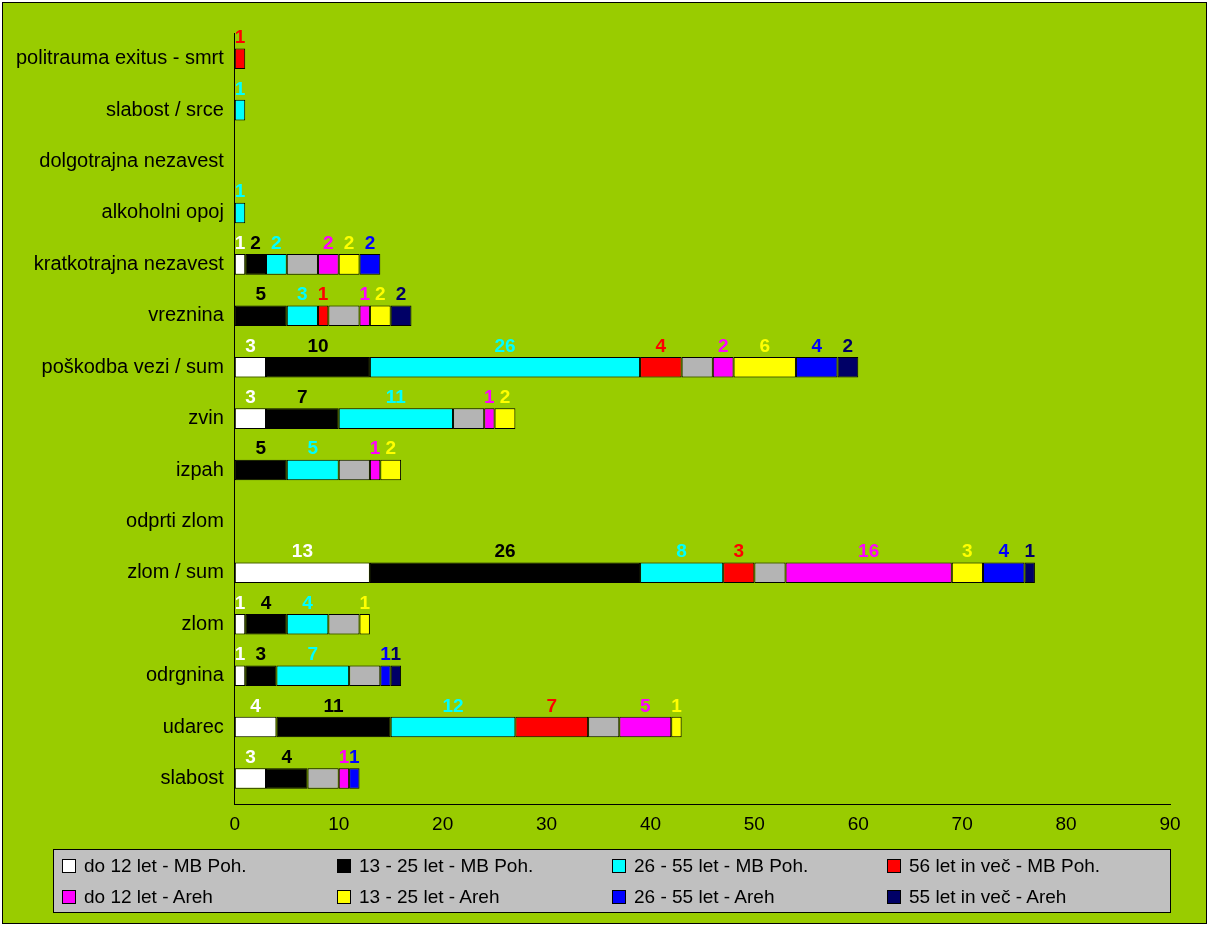 This screenshot has height=928, width=1211. I want to click on data-label: 12, so click(453, 705).